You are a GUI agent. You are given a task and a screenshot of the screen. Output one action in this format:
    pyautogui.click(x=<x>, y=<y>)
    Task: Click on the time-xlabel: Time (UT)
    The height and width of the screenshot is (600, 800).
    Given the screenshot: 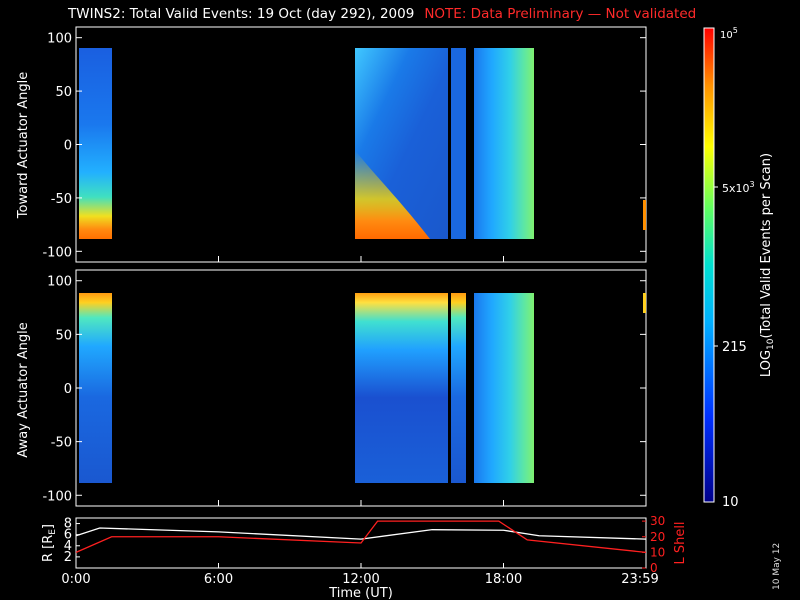 What is the action you would take?
    pyautogui.click(x=360, y=593)
    